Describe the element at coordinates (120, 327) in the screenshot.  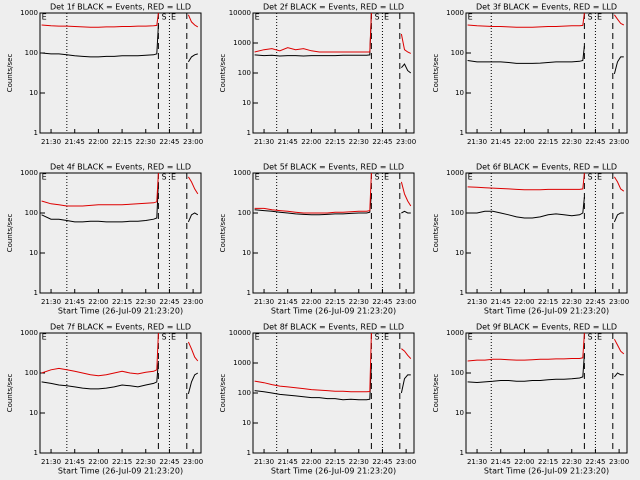
I see `chart-title: Det 7f BLACK = Events, RED = LLD` at that location.